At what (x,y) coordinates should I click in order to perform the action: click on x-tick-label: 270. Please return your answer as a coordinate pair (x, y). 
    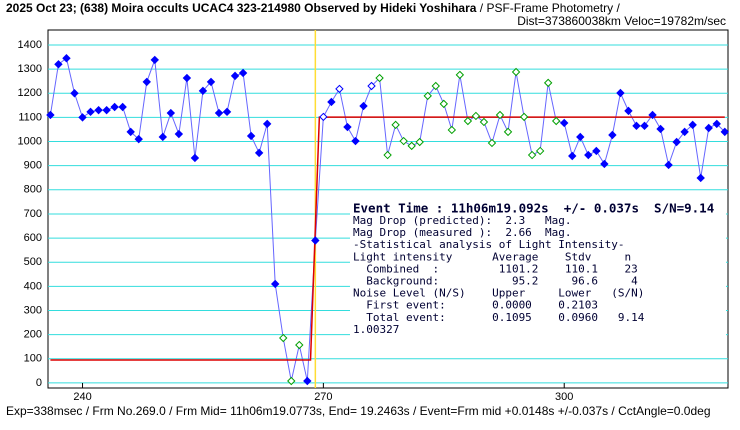
    Looking at the image, I should click on (323, 397).